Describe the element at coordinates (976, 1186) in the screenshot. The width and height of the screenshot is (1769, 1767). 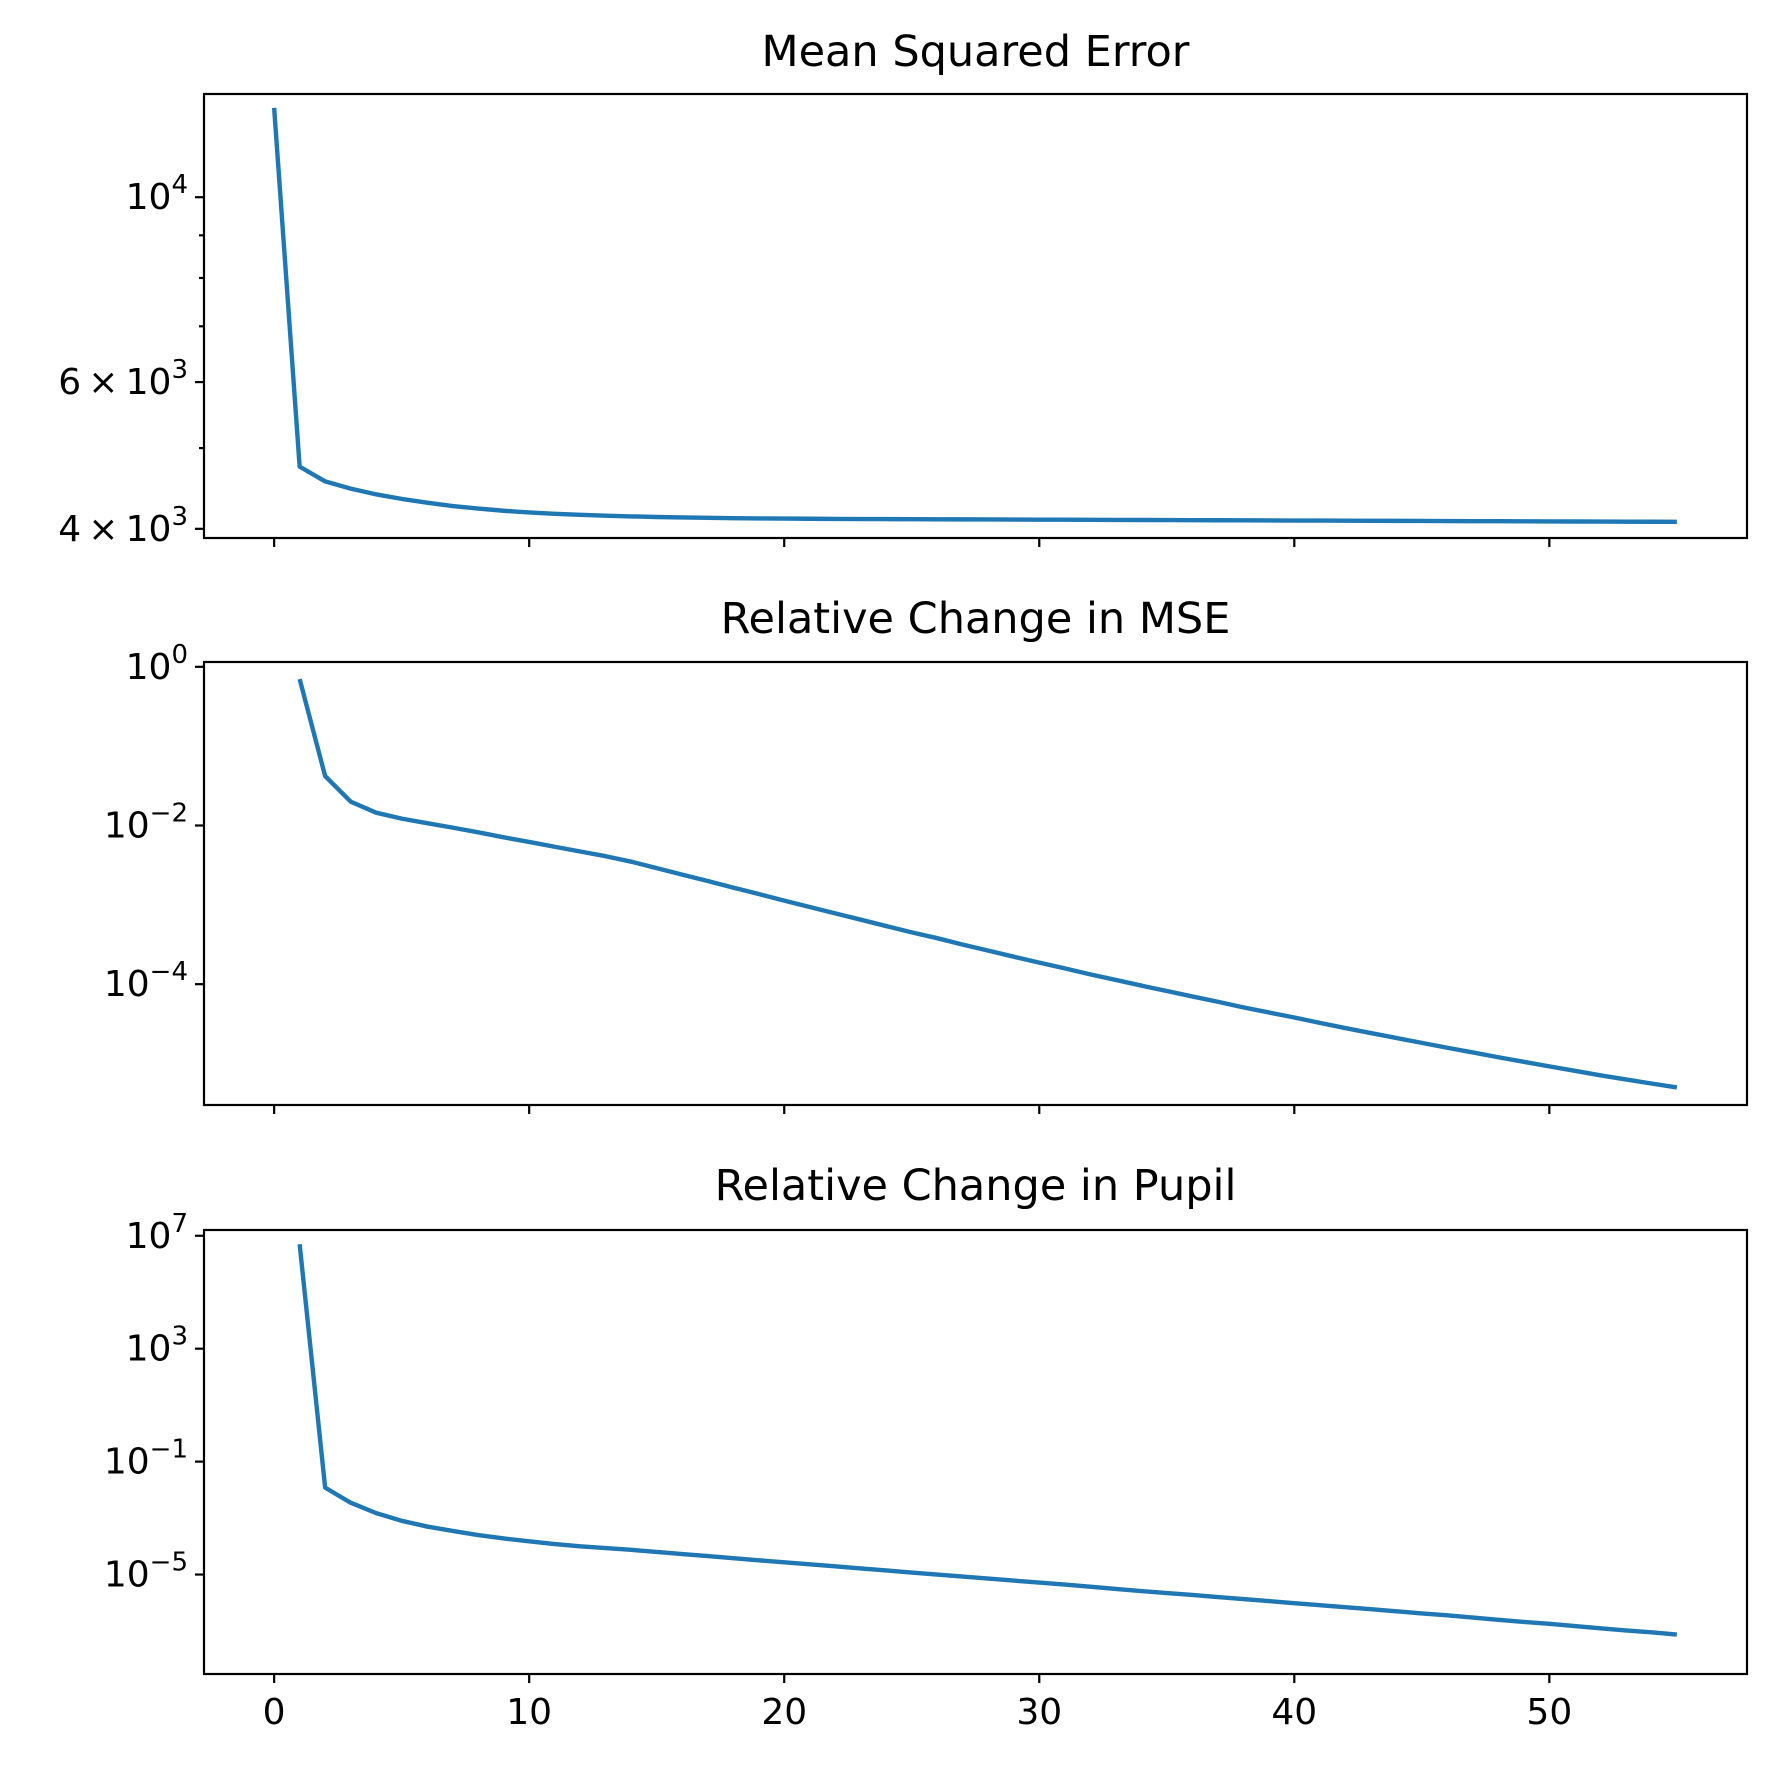
I see `chart-title: Relative Change in Pupil` at that location.